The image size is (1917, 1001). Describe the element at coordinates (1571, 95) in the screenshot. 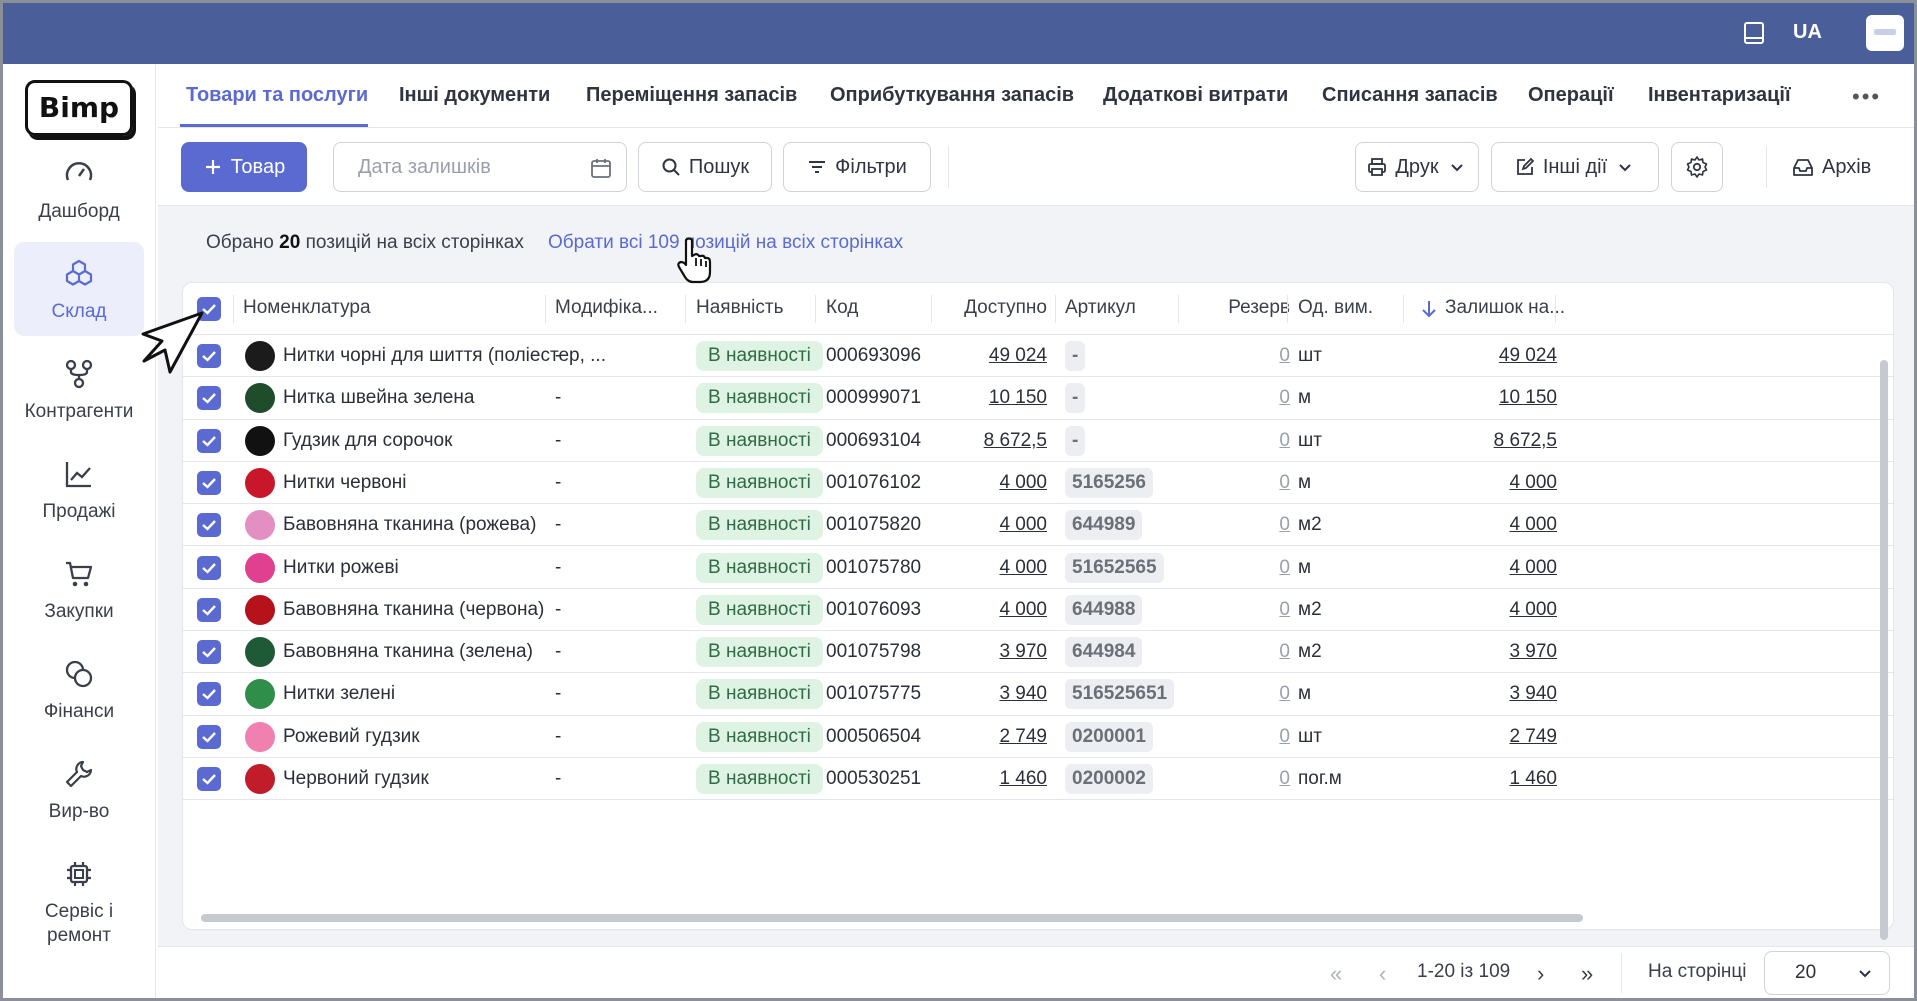

I see `tab-operations: Операції` at that location.